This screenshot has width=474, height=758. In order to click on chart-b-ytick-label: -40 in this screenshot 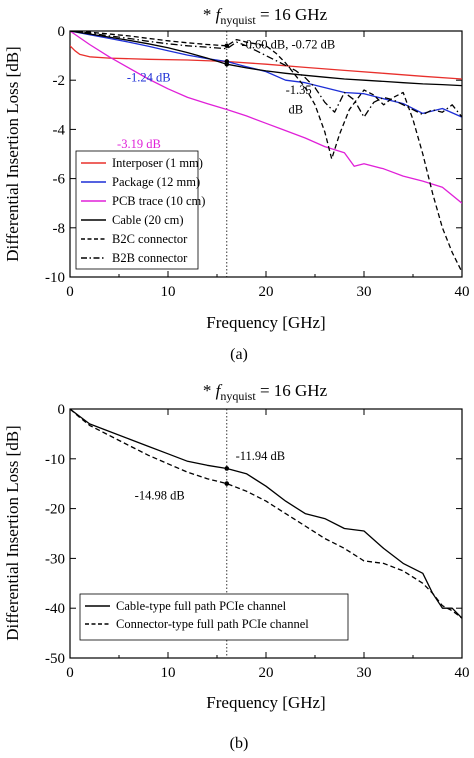, I will do `click(55, 609)`.